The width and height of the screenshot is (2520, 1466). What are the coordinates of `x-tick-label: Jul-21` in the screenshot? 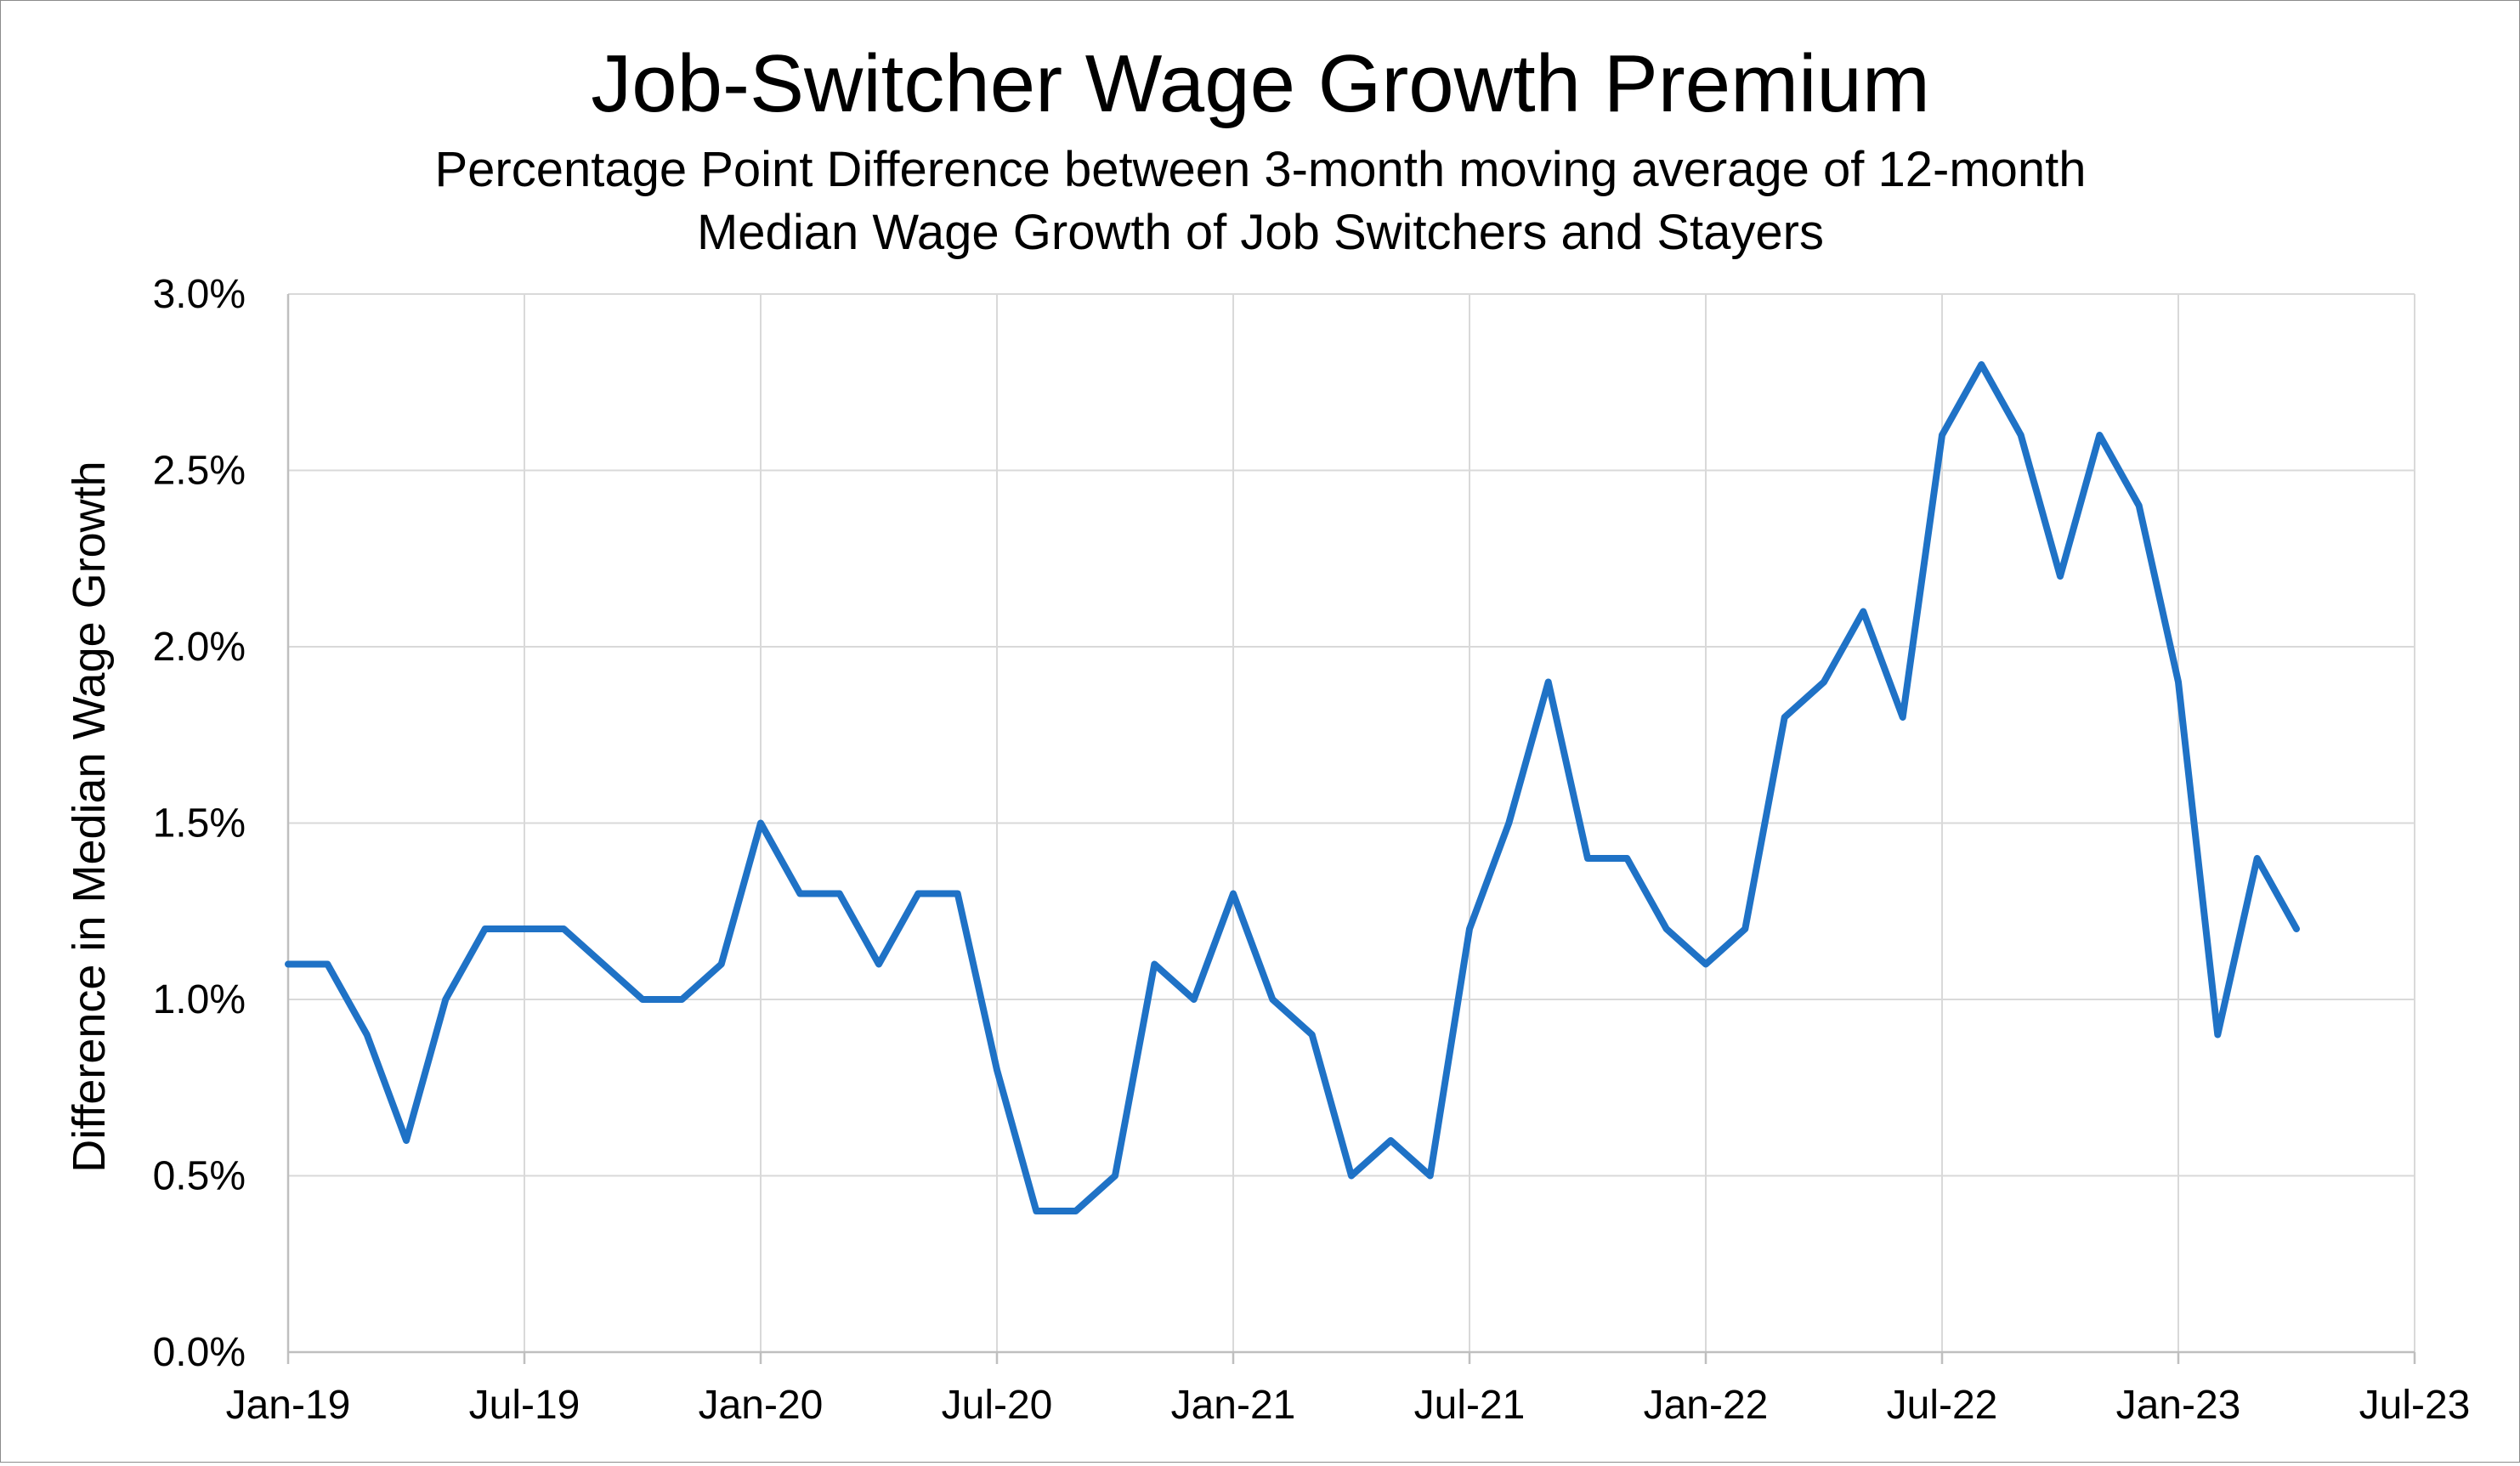 It's located at (1470, 1405).